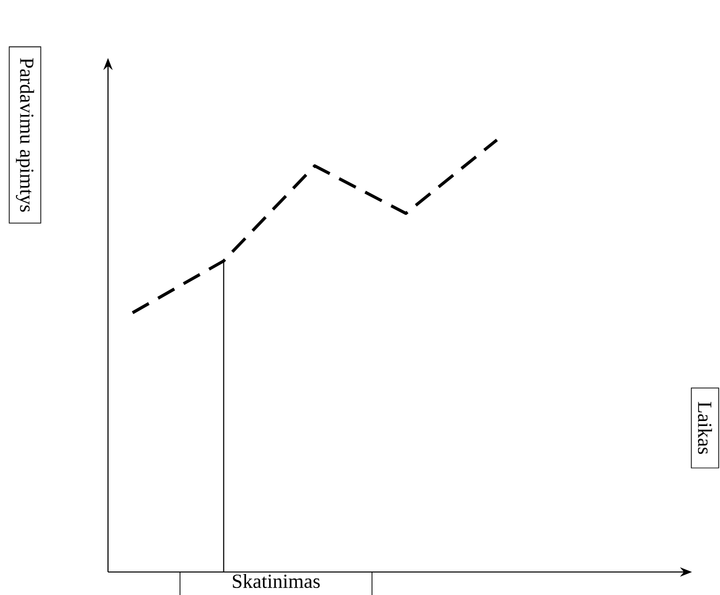  What do you see at coordinates (25, 135) in the screenshot?
I see `y-axis-title: Pardavimu apimtys` at bounding box center [25, 135].